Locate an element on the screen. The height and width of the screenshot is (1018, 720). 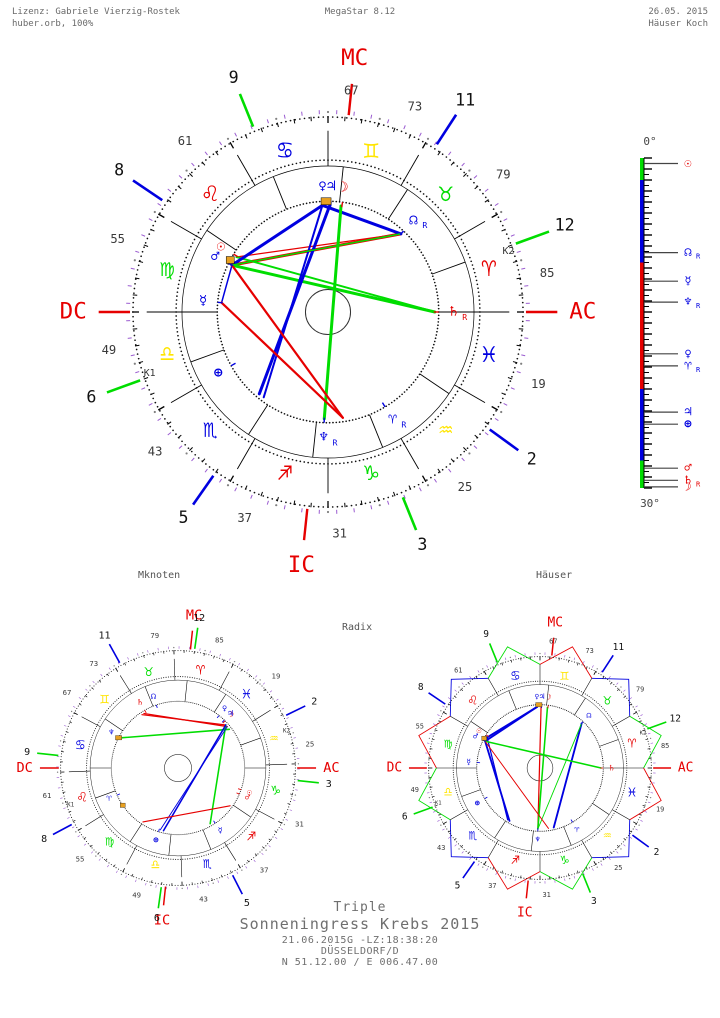
degree-tick-band is located at coordinates (540, 768).